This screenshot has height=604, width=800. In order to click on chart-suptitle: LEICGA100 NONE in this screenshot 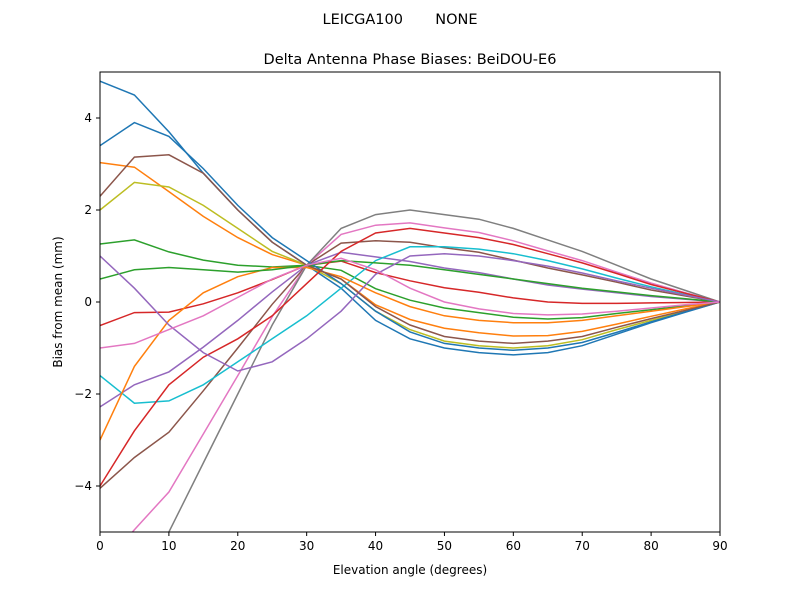, I will do `click(399, 20)`.